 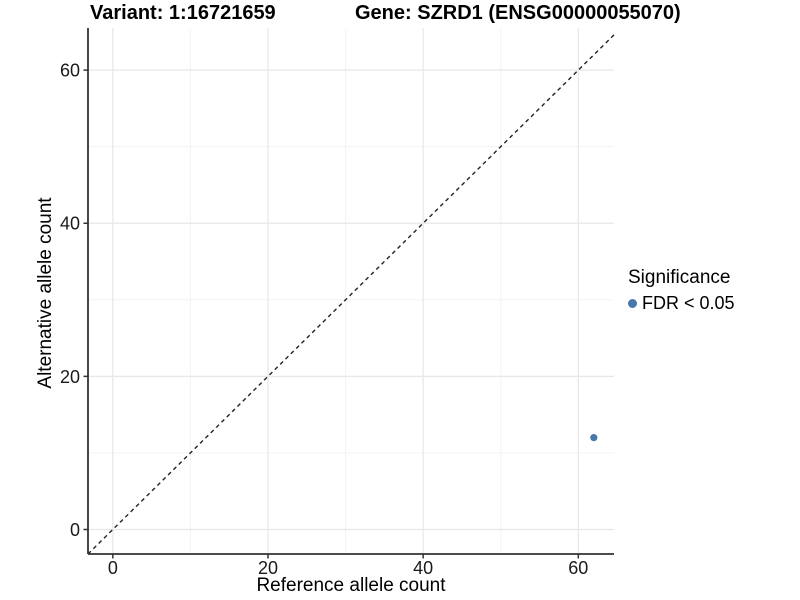 I want to click on point-marker-icon, so click(x=632, y=303).